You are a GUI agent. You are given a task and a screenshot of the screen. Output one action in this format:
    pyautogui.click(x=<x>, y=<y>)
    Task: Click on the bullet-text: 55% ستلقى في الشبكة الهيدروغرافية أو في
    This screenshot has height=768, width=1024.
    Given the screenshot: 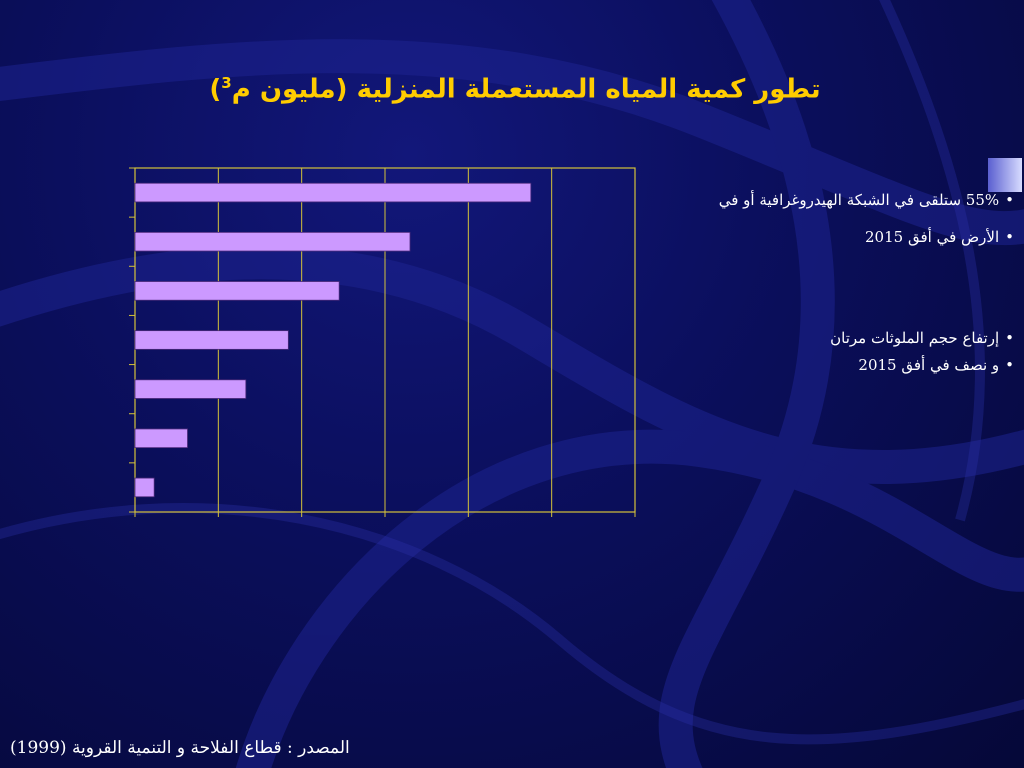 What is the action you would take?
    pyautogui.click(x=859, y=200)
    